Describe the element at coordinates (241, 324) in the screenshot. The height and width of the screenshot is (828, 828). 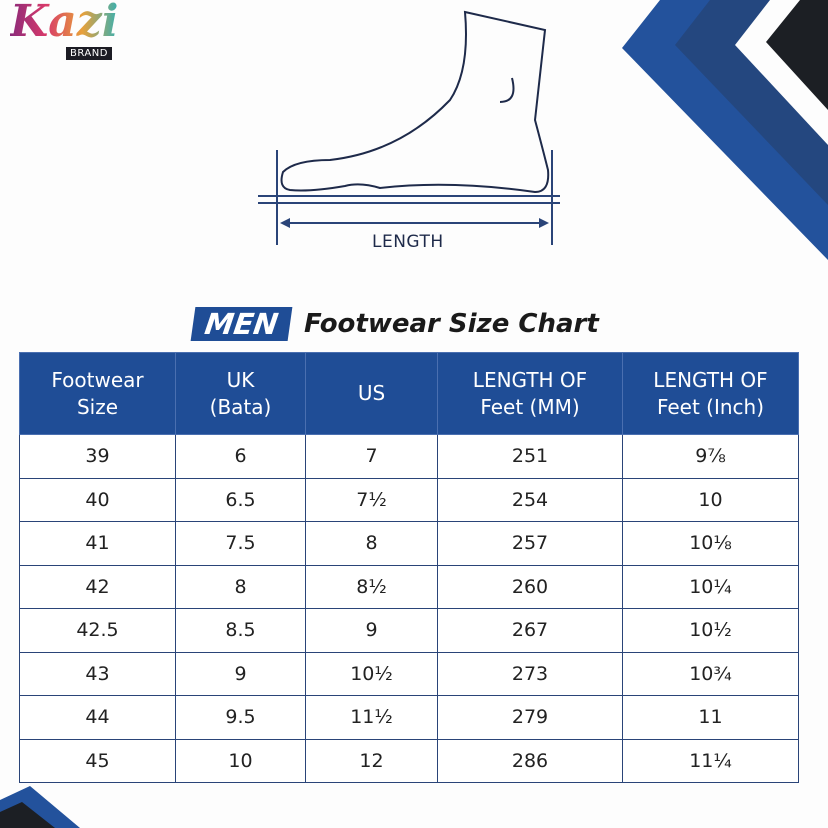
I see `title-highlight: MEN` at that location.